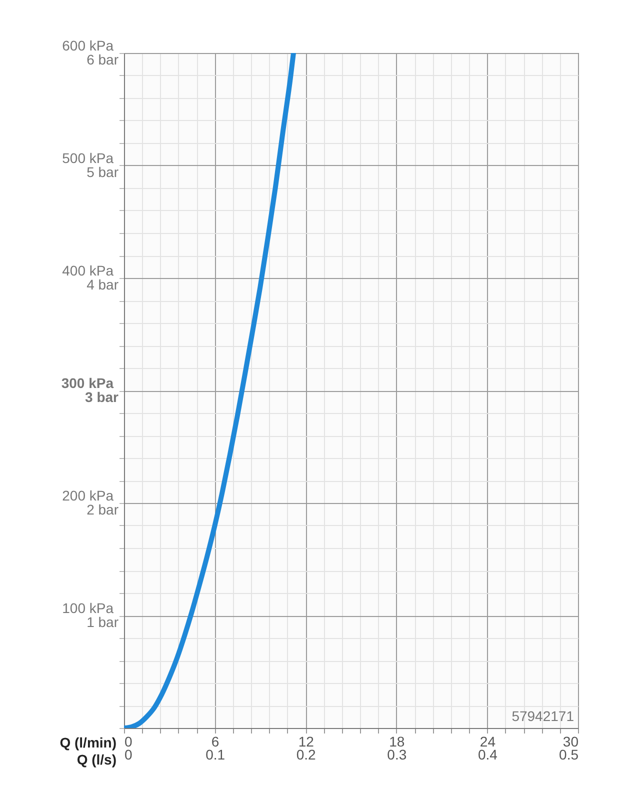 This screenshot has height=800, width=628. I want to click on y-tick-label: 400 kPa, so click(88, 270).